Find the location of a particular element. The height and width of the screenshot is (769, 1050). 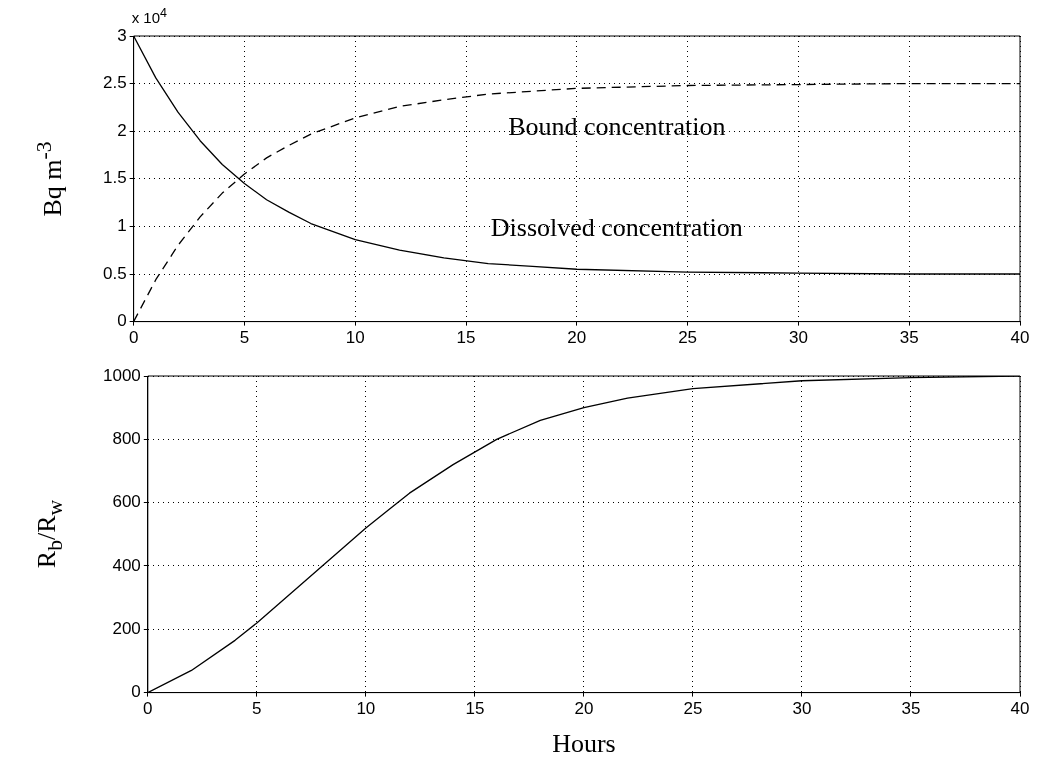

x-axis-title: Hours is located at coordinates (584, 744).